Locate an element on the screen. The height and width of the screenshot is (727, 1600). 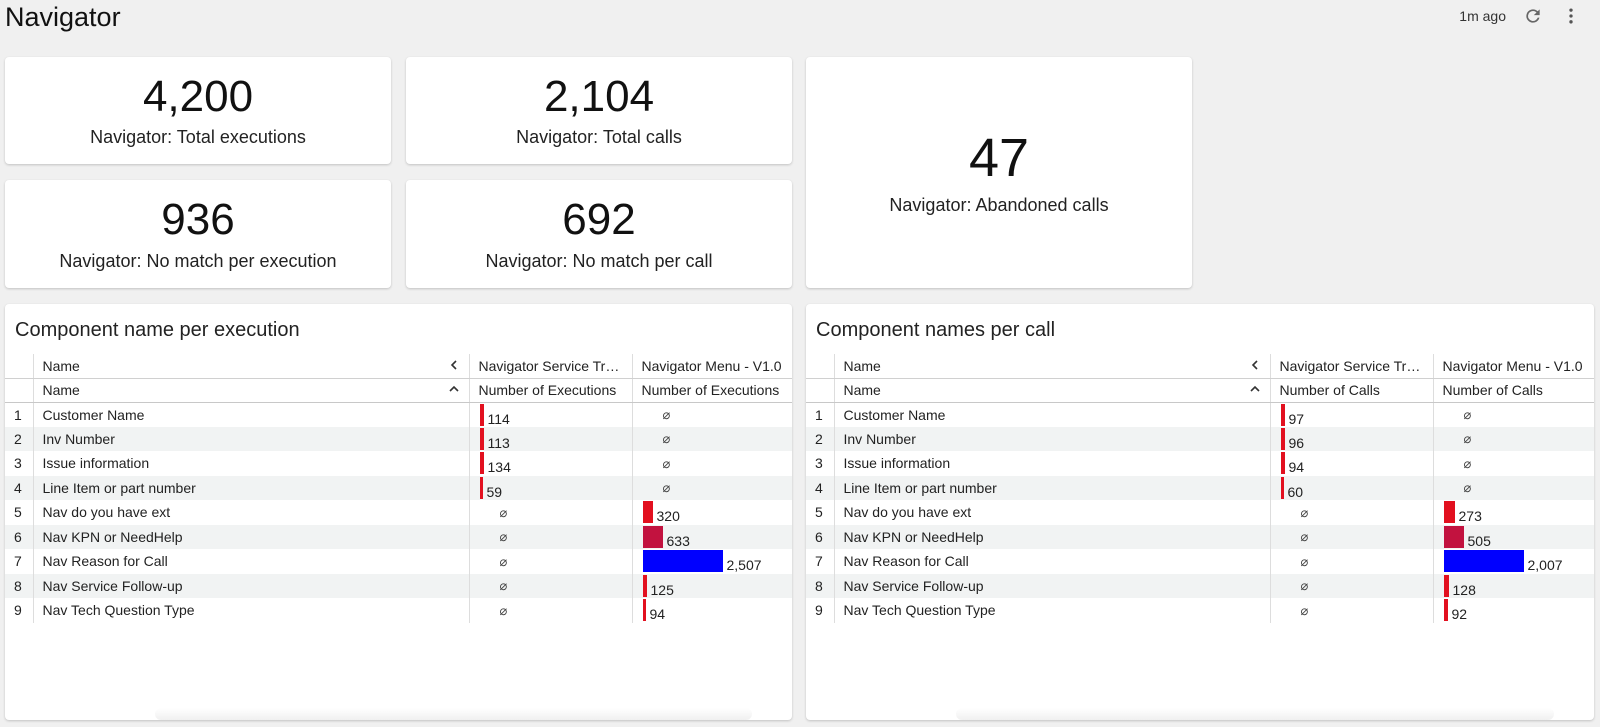
table-row: 8 Nav Service Follow-up ⌀ 128 is located at coordinates (1200, 585).